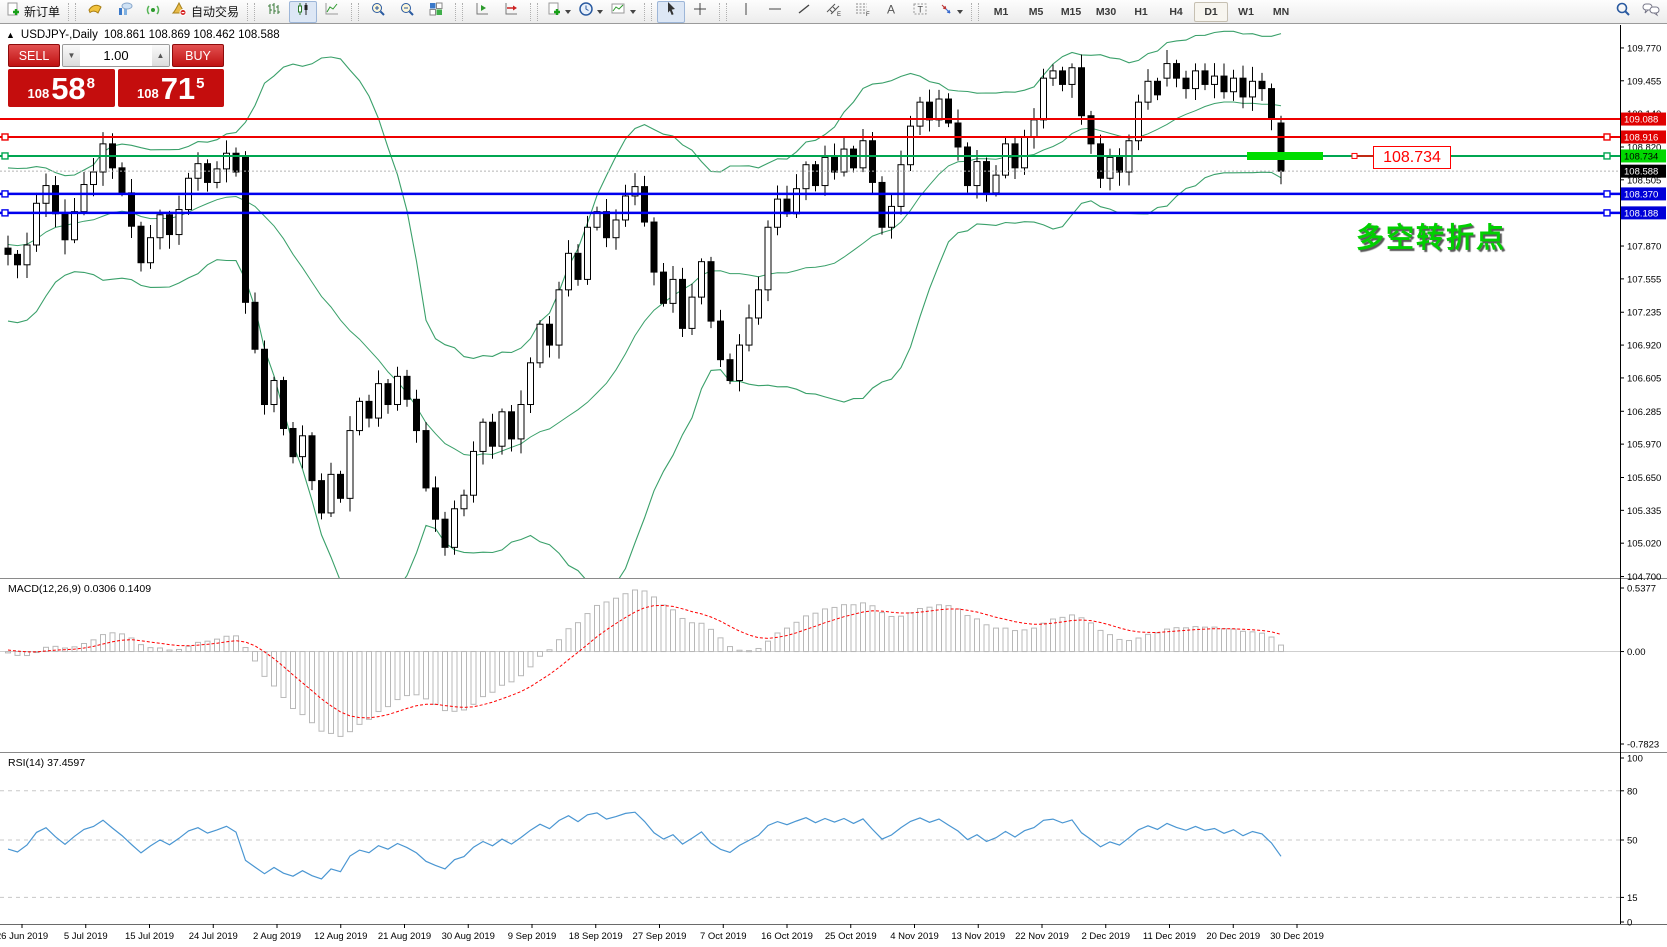 The image size is (1667, 947). Describe the element at coordinates (1071, 11) in the screenshot. I see `tf-m15: M15` at that location.